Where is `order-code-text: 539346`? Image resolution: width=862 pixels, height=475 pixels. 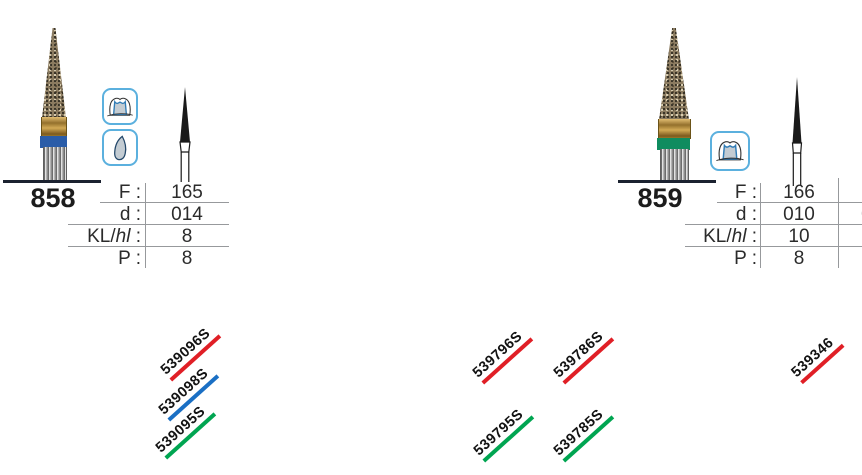
order-code-text: 539346 is located at coordinates (816, 357).